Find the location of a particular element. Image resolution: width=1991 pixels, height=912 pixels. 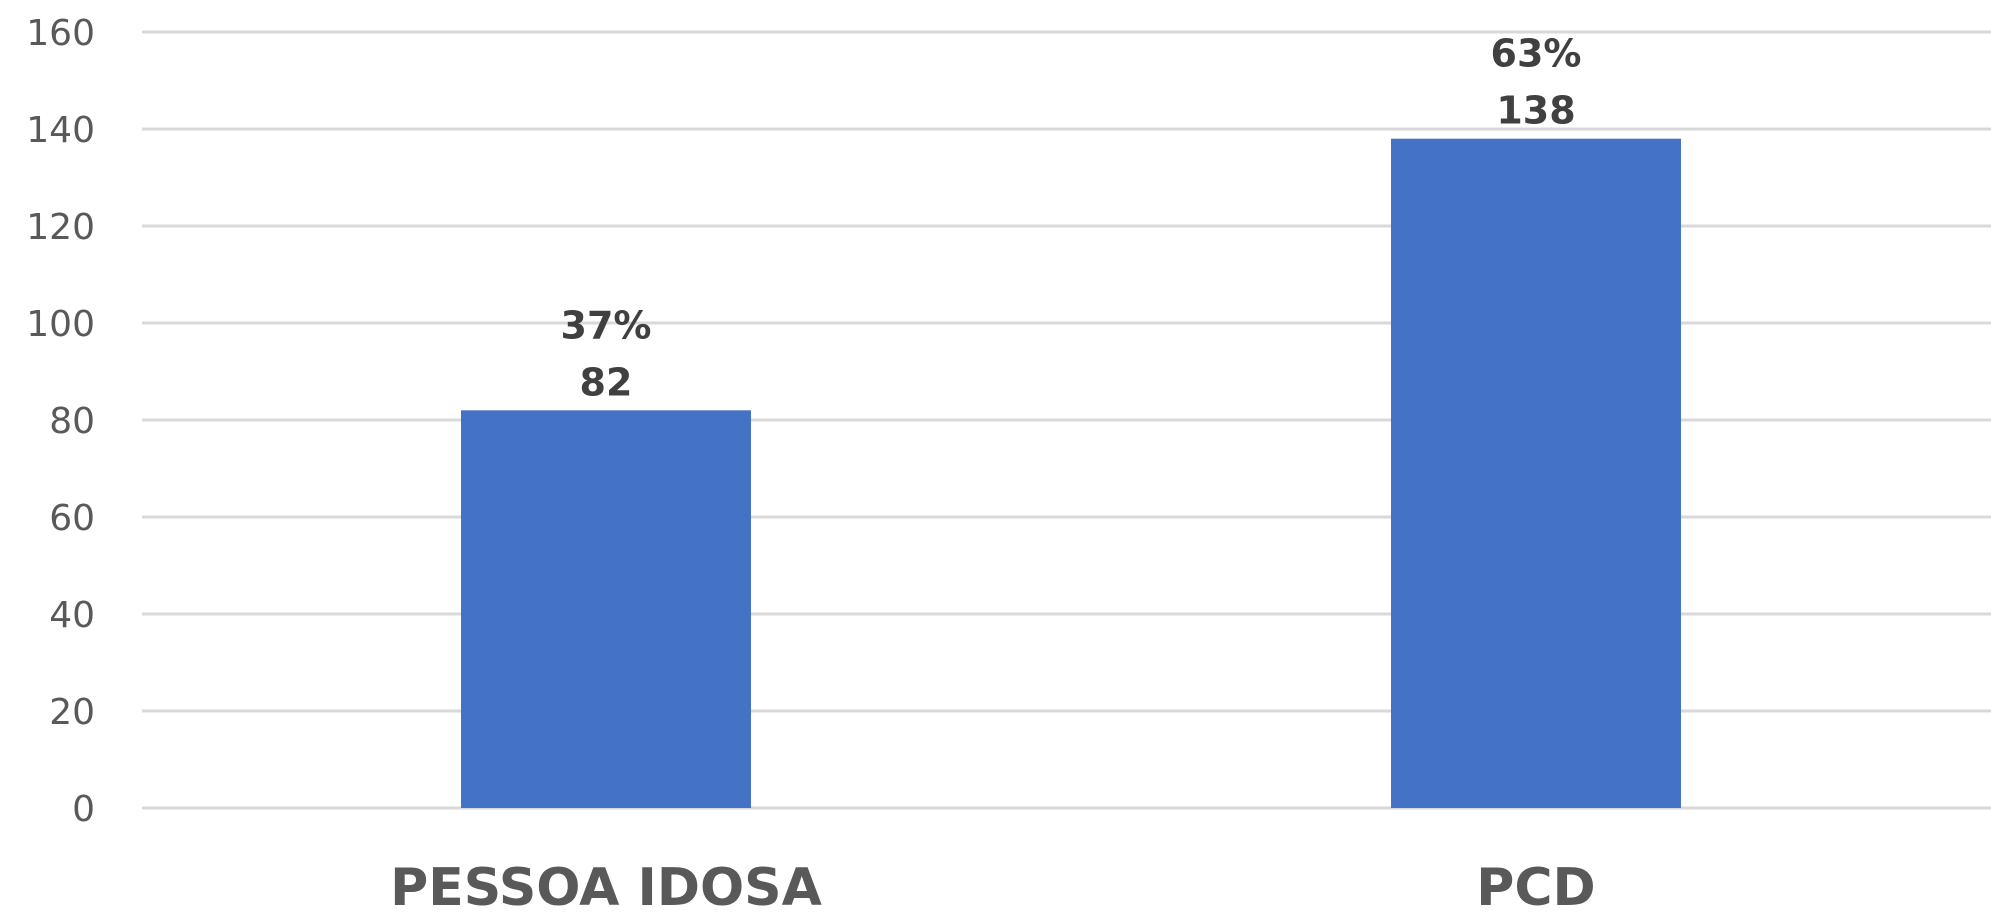

y-tick-label: 140 is located at coordinates (60, 130).